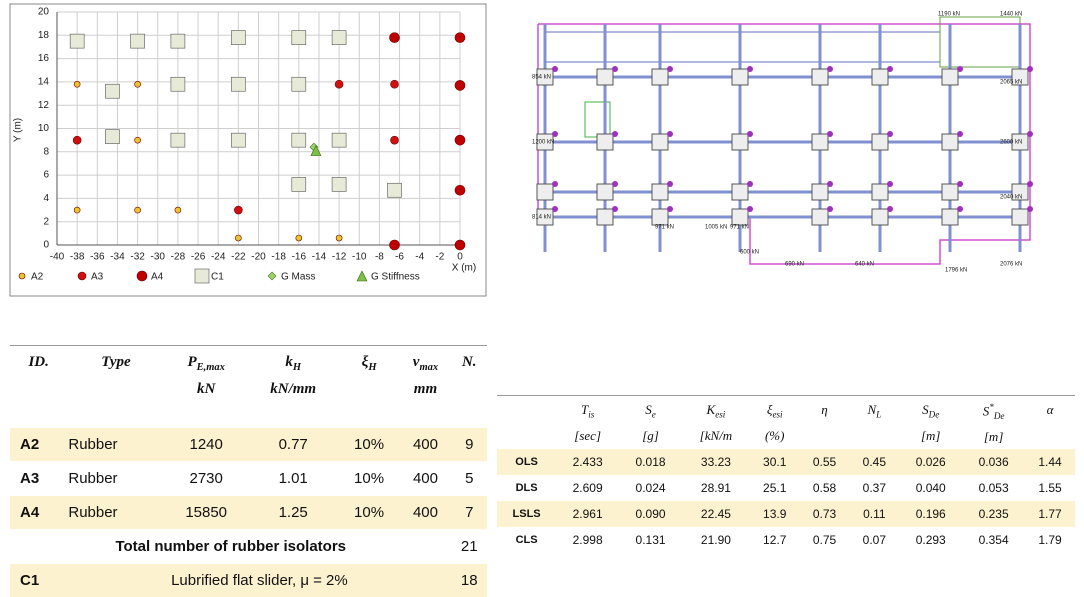 The width and height of the screenshot is (1084, 597). What do you see at coordinates (993, 514) in the screenshot?
I see `table-cell: 0.235` at bounding box center [993, 514].